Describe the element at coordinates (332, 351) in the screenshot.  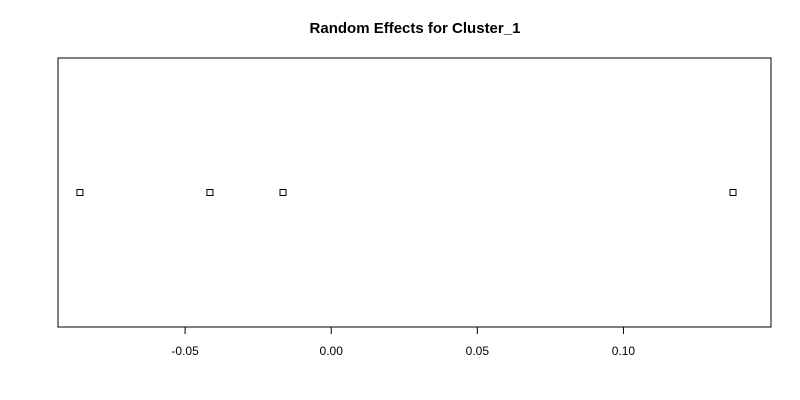
I see `x-tick-label: 0.00` at that location.